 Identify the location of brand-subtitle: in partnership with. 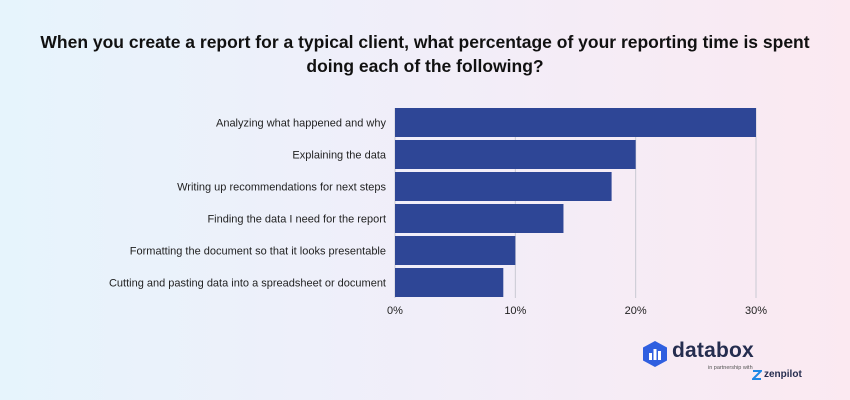
(730, 368).